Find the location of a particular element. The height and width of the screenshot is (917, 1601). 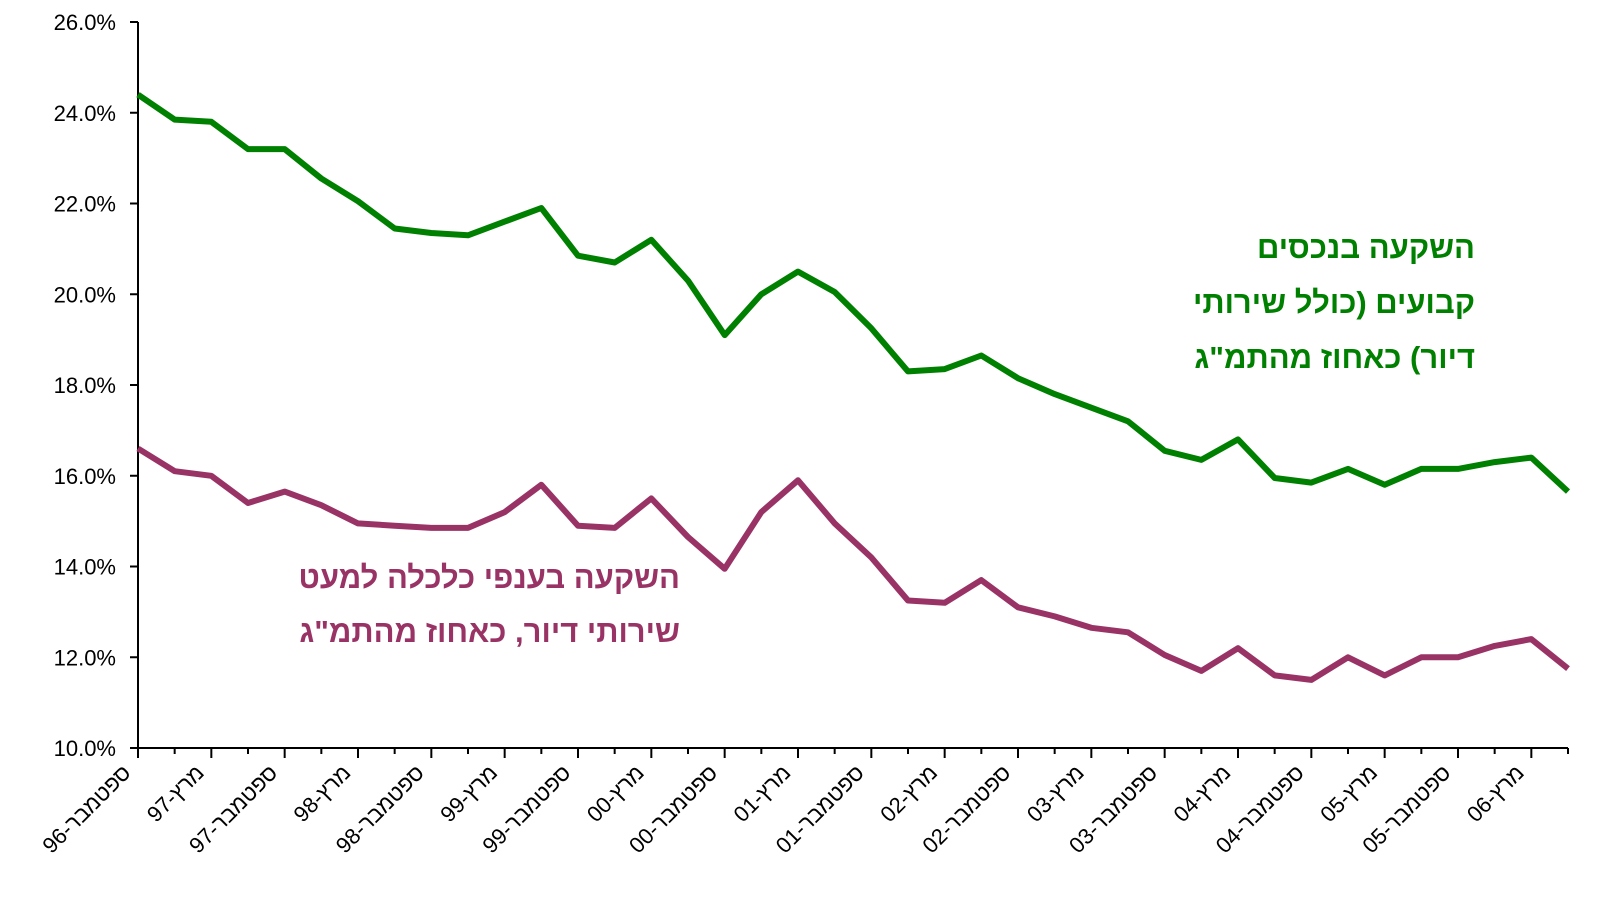

x-tick-label: מרץ-98 is located at coordinates (322, 793).